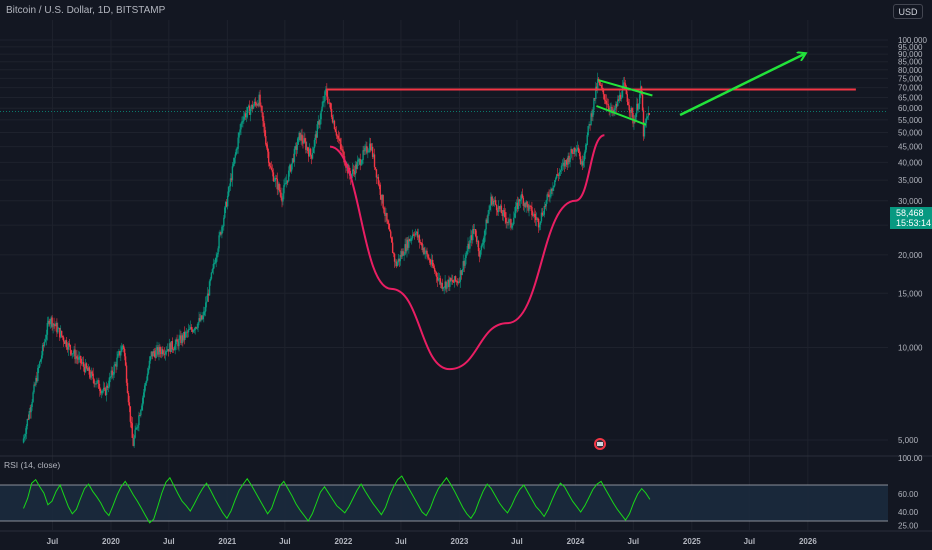  What do you see at coordinates (908, 526) in the screenshot?
I see `rsi-tick-label: 25.00` at bounding box center [908, 526].